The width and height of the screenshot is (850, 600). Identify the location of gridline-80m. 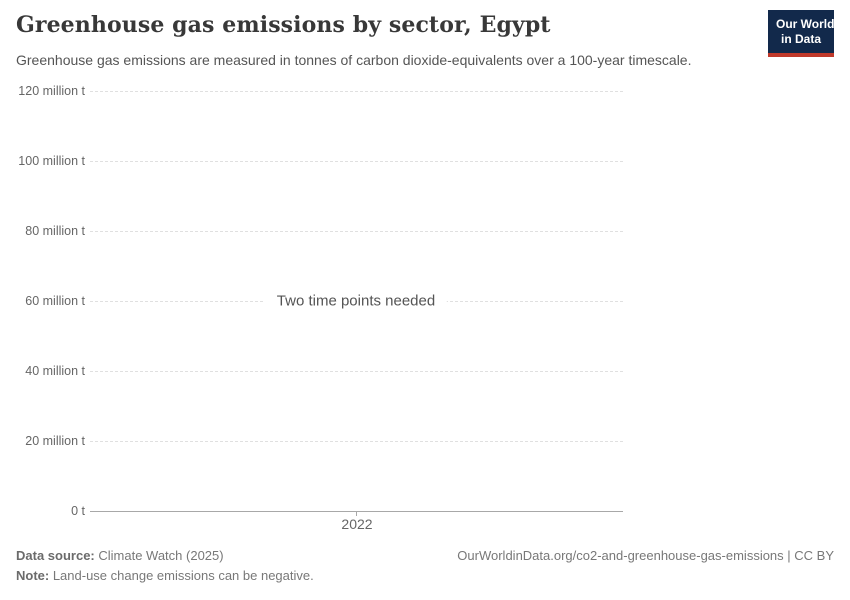
(356, 231).